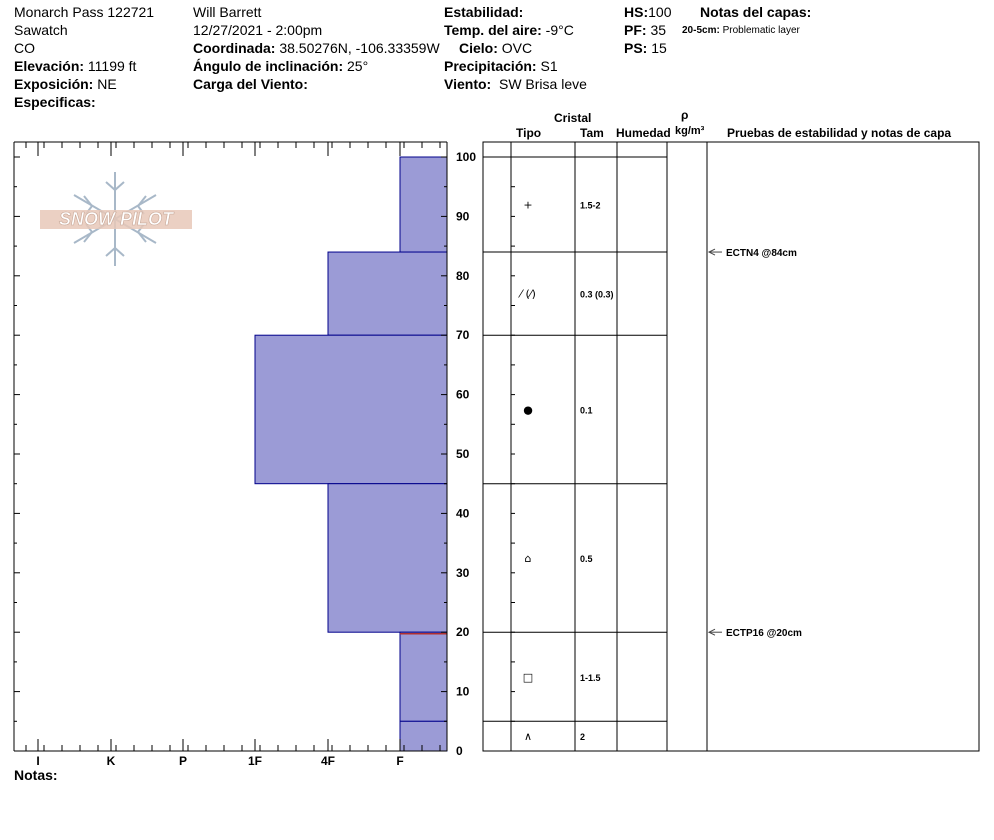 Image resolution: width=994 pixels, height=840 pixels. I want to click on pf-label: PF:, so click(635, 30).